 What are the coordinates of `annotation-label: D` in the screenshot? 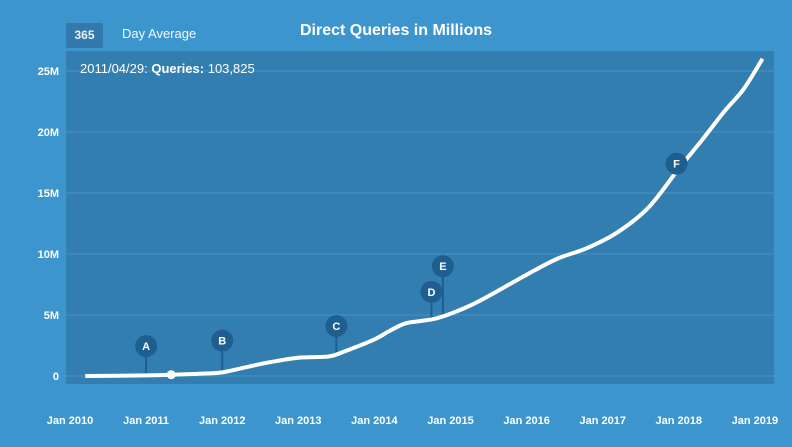 It's located at (431, 293).